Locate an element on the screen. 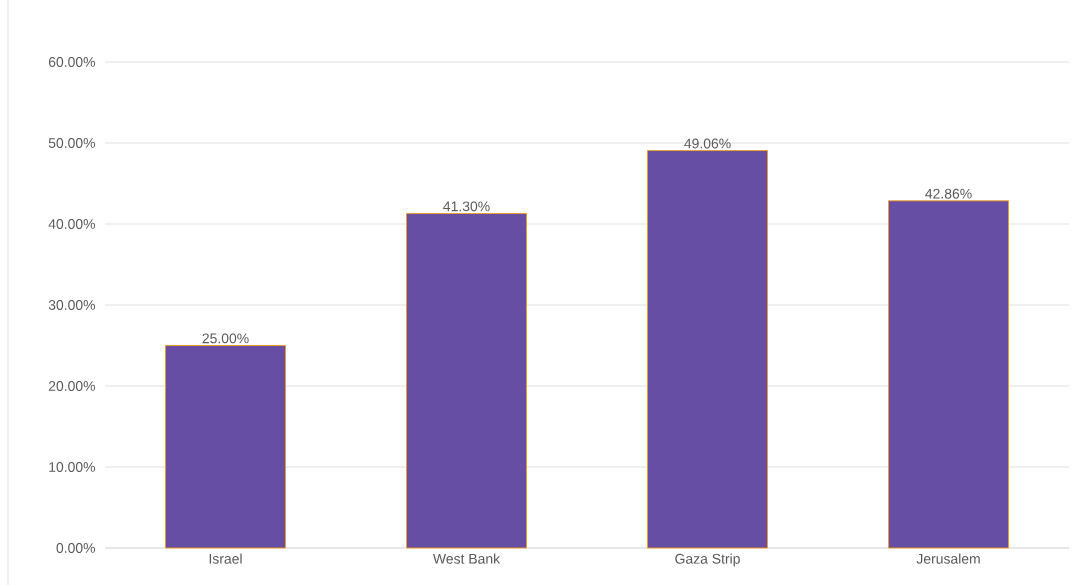 This screenshot has width=1086, height=585. x-tick-label: Jerusalem is located at coordinates (948, 558).